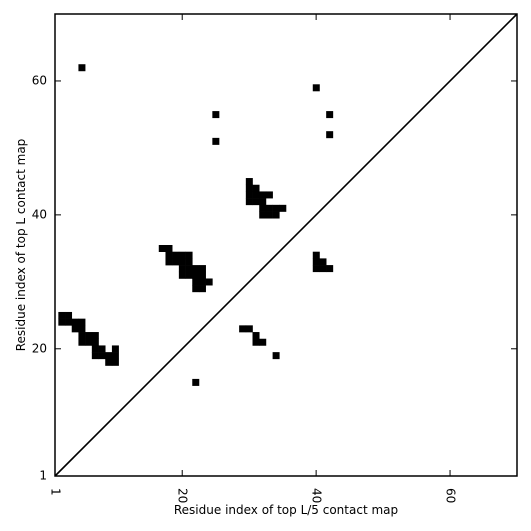 The image size is (531, 531). I want to click on x-tick-label: 60, so click(451, 495).